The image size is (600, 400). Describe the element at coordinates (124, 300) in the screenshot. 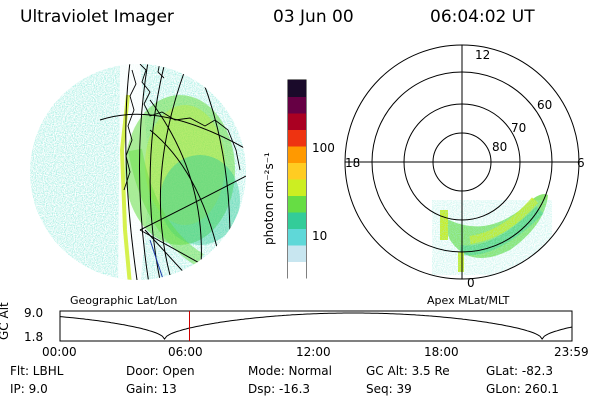

I see `left-panel-caption: Geographic Lat/Lon` at that location.